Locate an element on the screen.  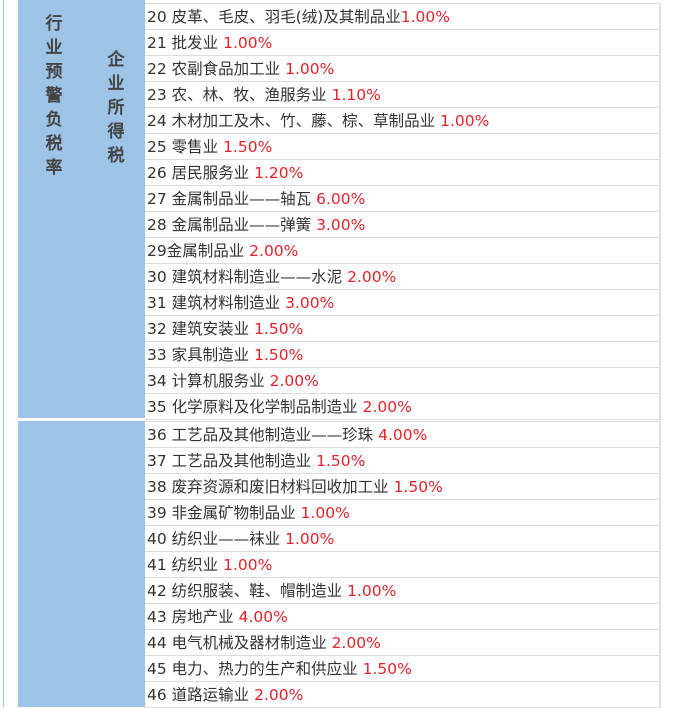
table-row: 26 居民服务业 1.20% is located at coordinates (402, 173).